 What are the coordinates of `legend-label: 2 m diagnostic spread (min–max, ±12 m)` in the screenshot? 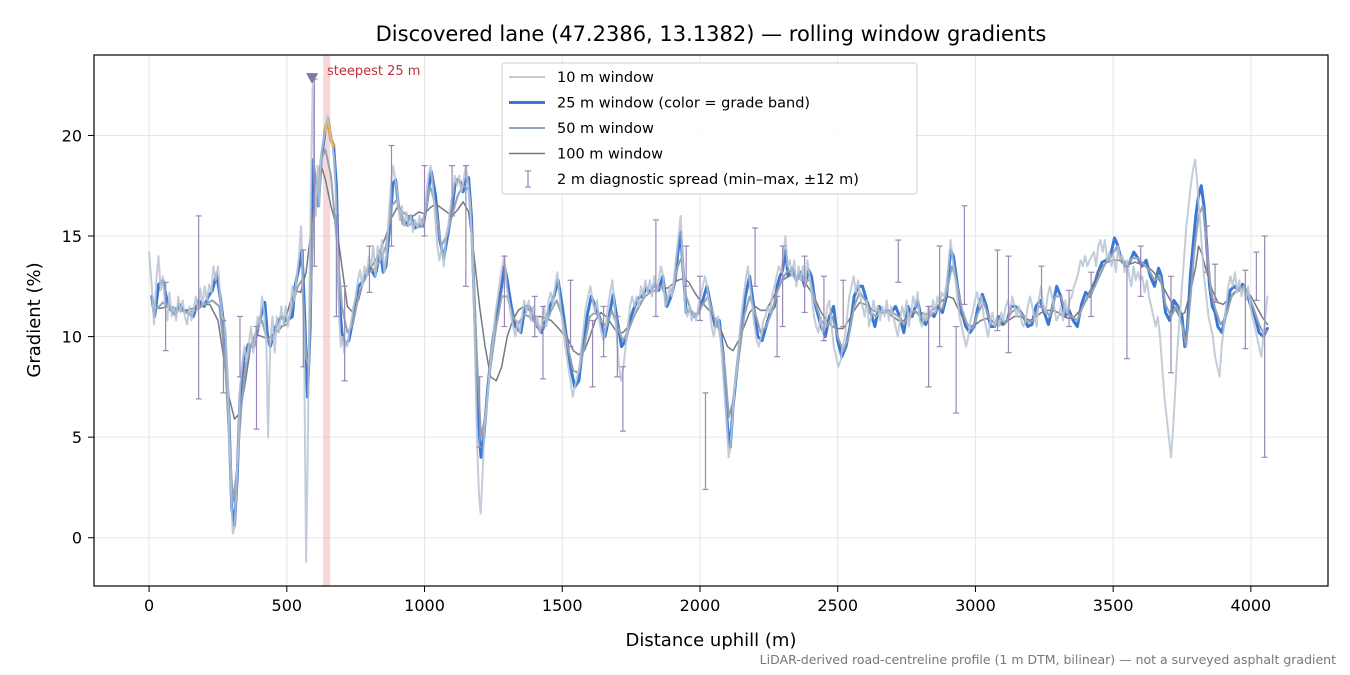 It's located at (708, 180).